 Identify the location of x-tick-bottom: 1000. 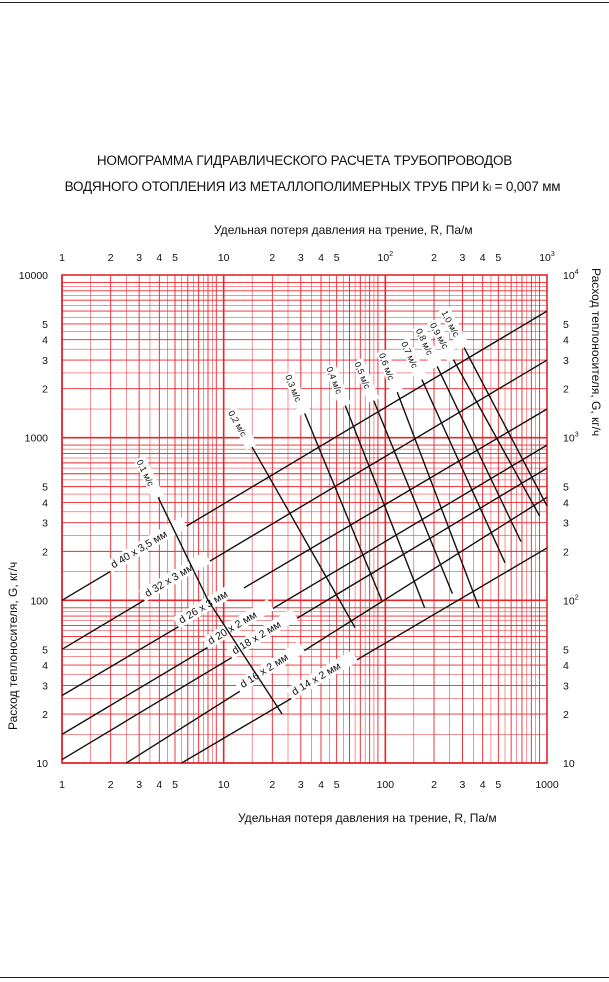
(547, 785).